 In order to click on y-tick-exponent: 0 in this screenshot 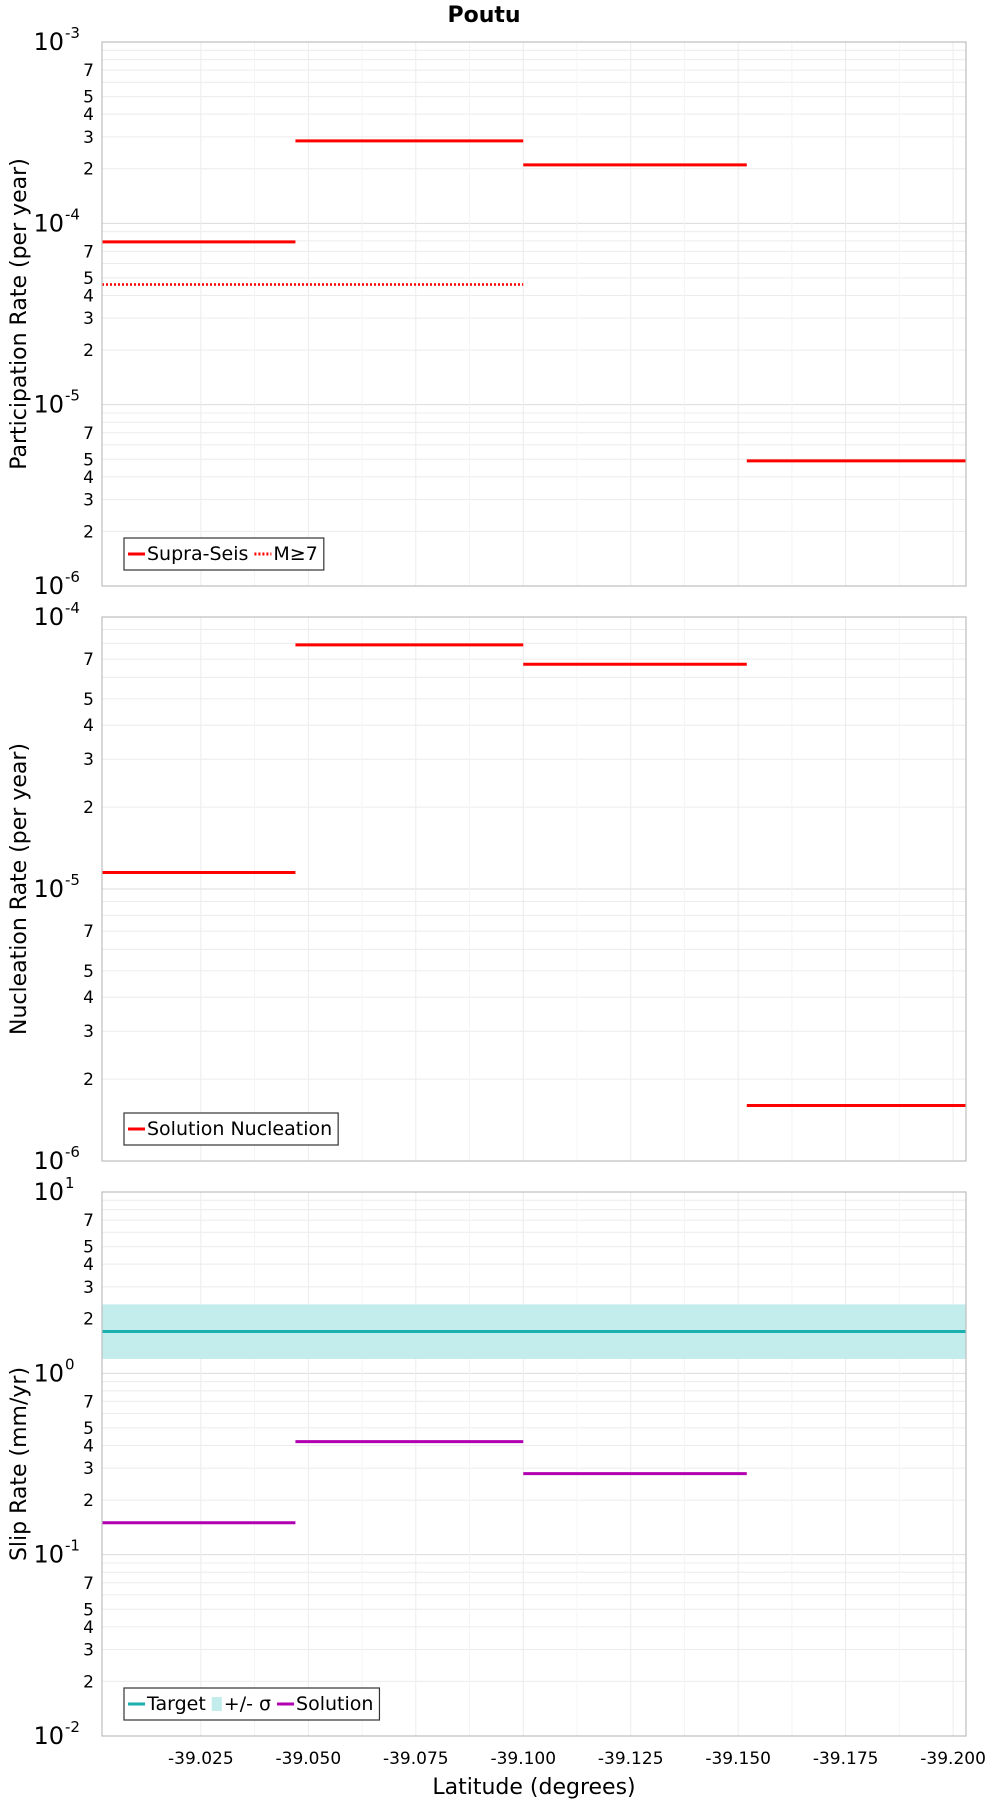, I will do `click(70, 1364)`.